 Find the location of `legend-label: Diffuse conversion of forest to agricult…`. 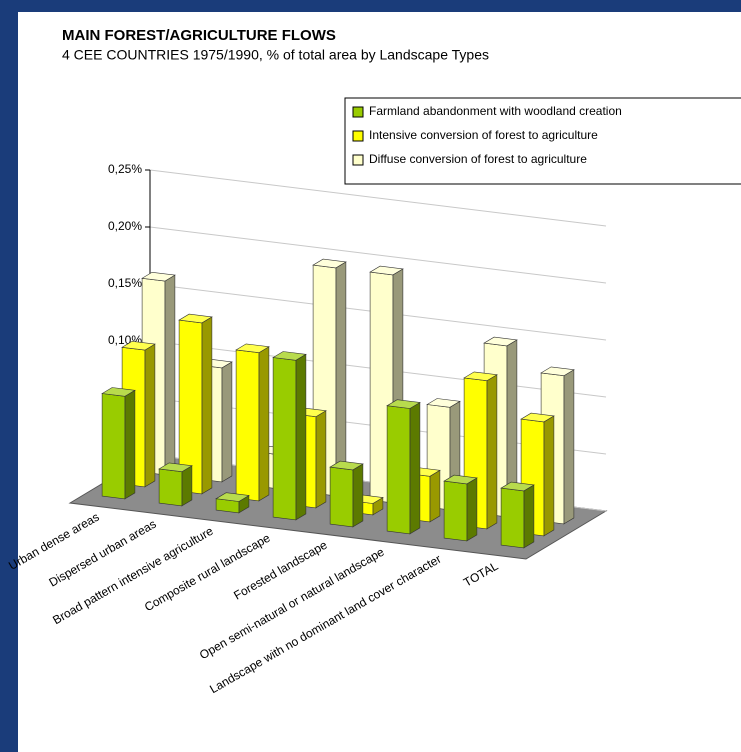

legend-label: Diffuse conversion of forest to agricult… is located at coordinates (478, 159).